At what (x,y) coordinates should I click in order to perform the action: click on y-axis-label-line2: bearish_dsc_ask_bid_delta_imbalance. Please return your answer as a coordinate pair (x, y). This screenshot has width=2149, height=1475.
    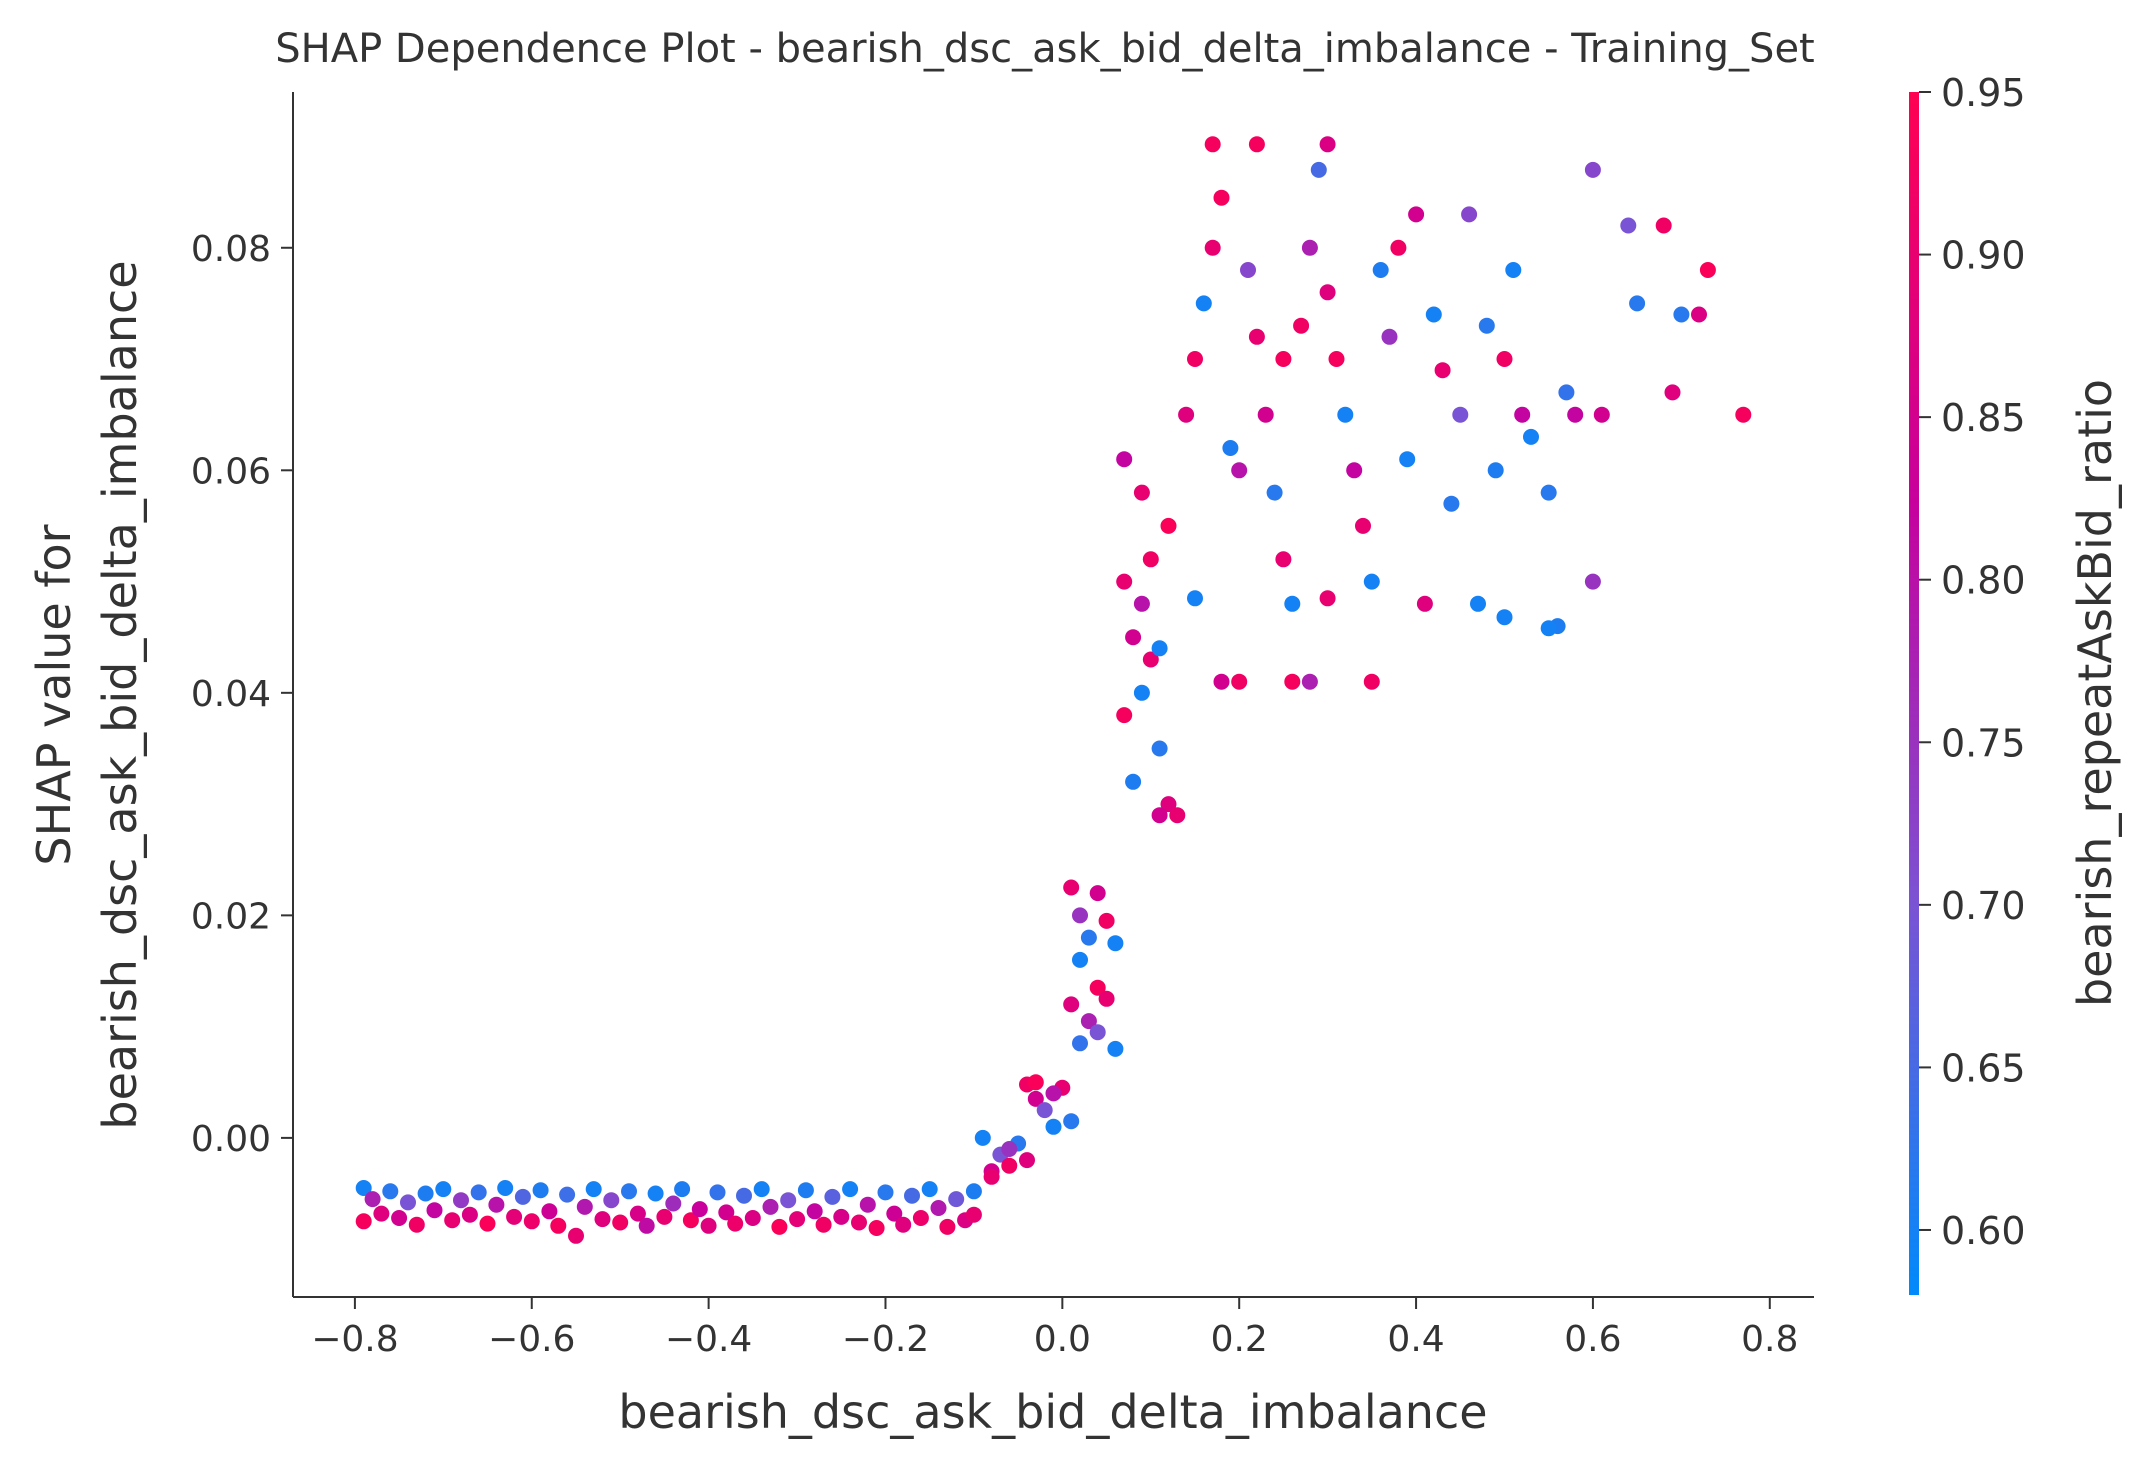
    Looking at the image, I should click on (120, 694).